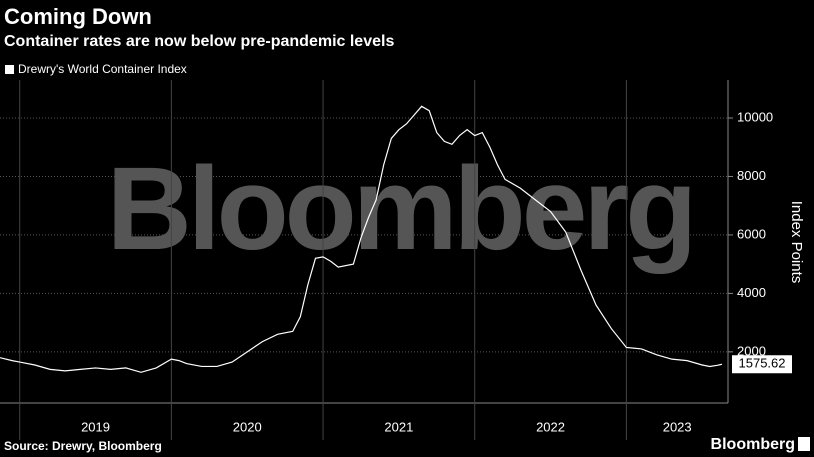 The height and width of the screenshot is (457, 814). I want to click on x-tick-label: 2023, so click(677, 426).